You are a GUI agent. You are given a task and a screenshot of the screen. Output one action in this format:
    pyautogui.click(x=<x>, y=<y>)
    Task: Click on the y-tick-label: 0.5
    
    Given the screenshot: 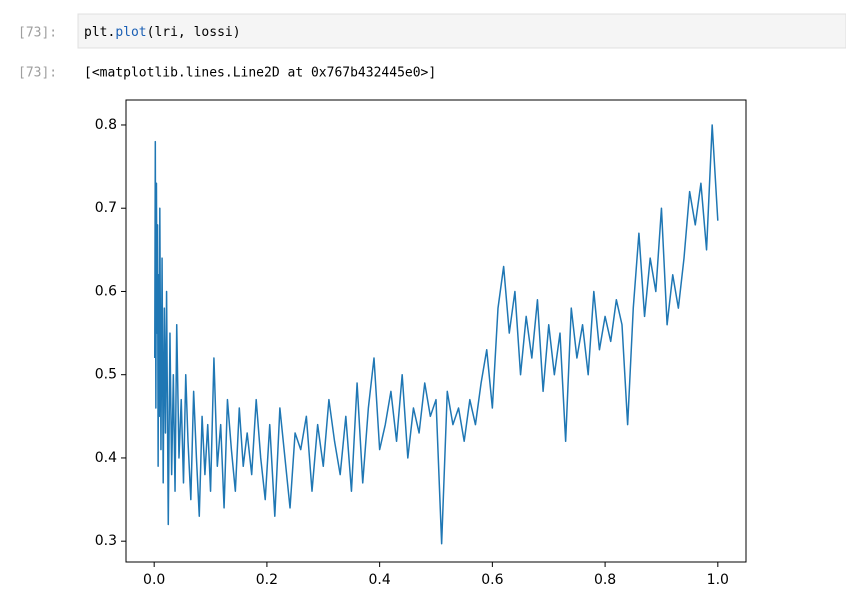 What is the action you would take?
    pyautogui.click(x=106, y=375)
    